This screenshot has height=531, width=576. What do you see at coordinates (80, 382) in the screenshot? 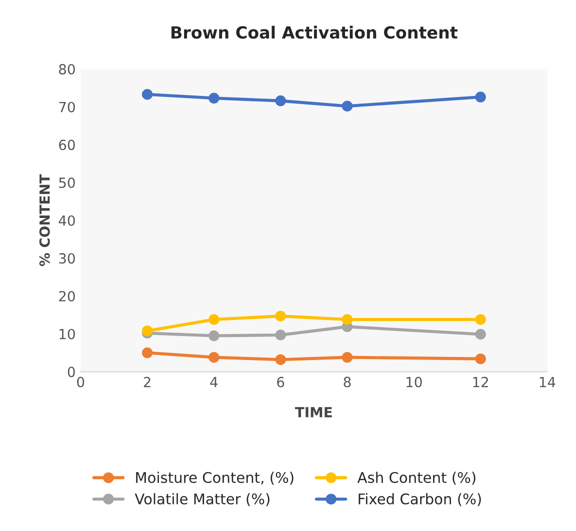
I see `x-tick-label: 0` at bounding box center [80, 382].